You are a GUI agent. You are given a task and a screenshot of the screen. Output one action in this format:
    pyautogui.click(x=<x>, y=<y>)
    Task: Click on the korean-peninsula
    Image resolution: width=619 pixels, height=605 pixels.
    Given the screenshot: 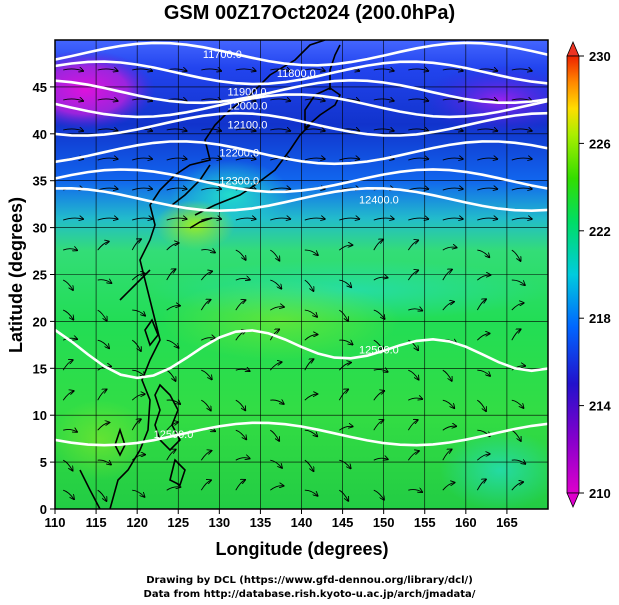 What is the action you would take?
    pyautogui.click(x=191, y=185)
    